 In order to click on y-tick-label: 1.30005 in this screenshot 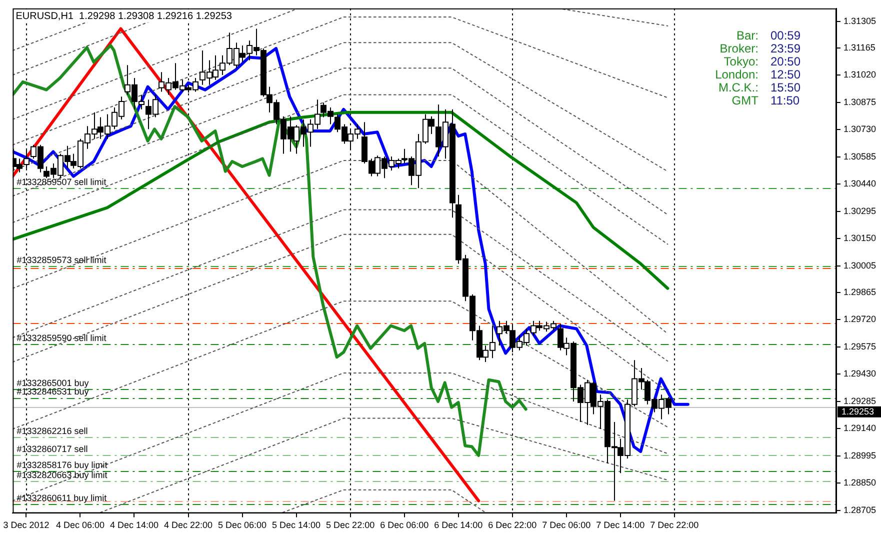, I will do `click(859, 265)`.